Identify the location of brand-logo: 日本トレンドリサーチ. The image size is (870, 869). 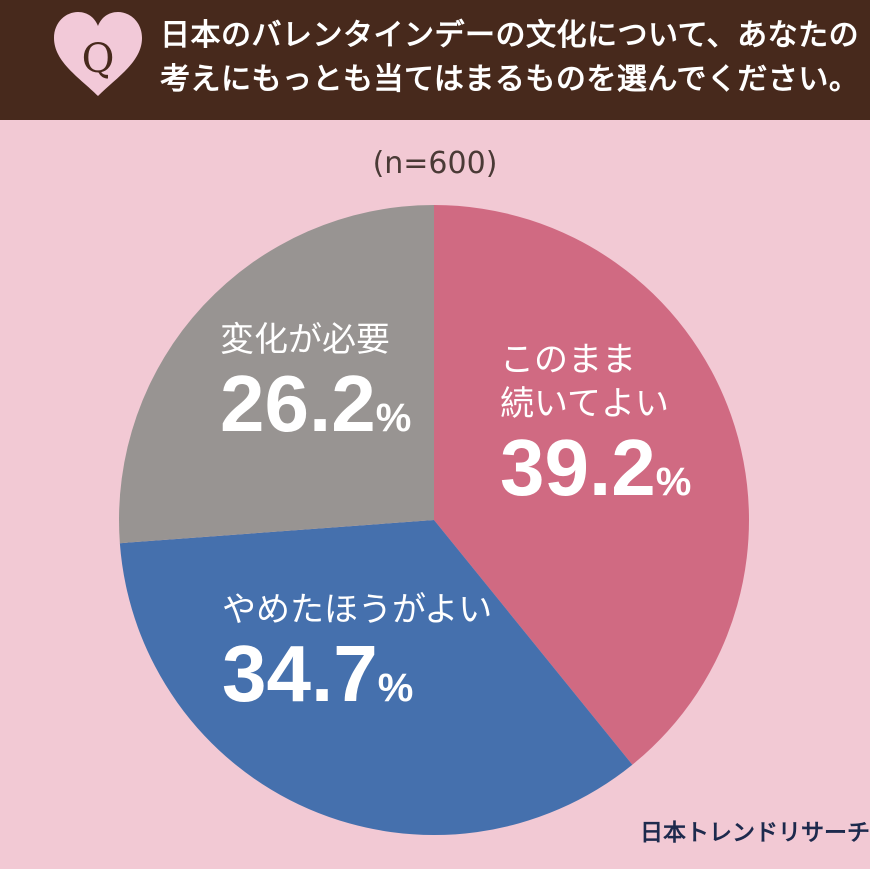
(755, 833).